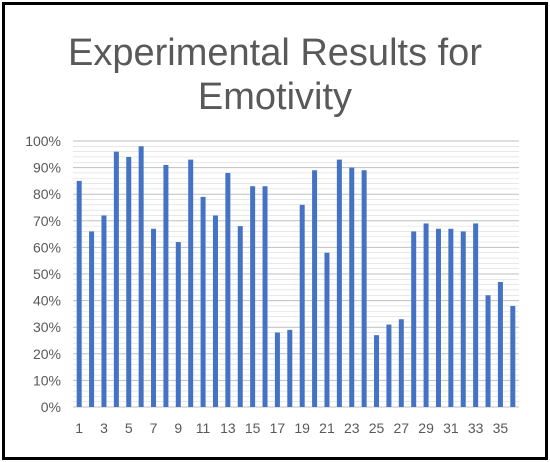 The image size is (550, 462). What do you see at coordinates (278, 428) in the screenshot?
I see `x-tick-label: 17` at bounding box center [278, 428].